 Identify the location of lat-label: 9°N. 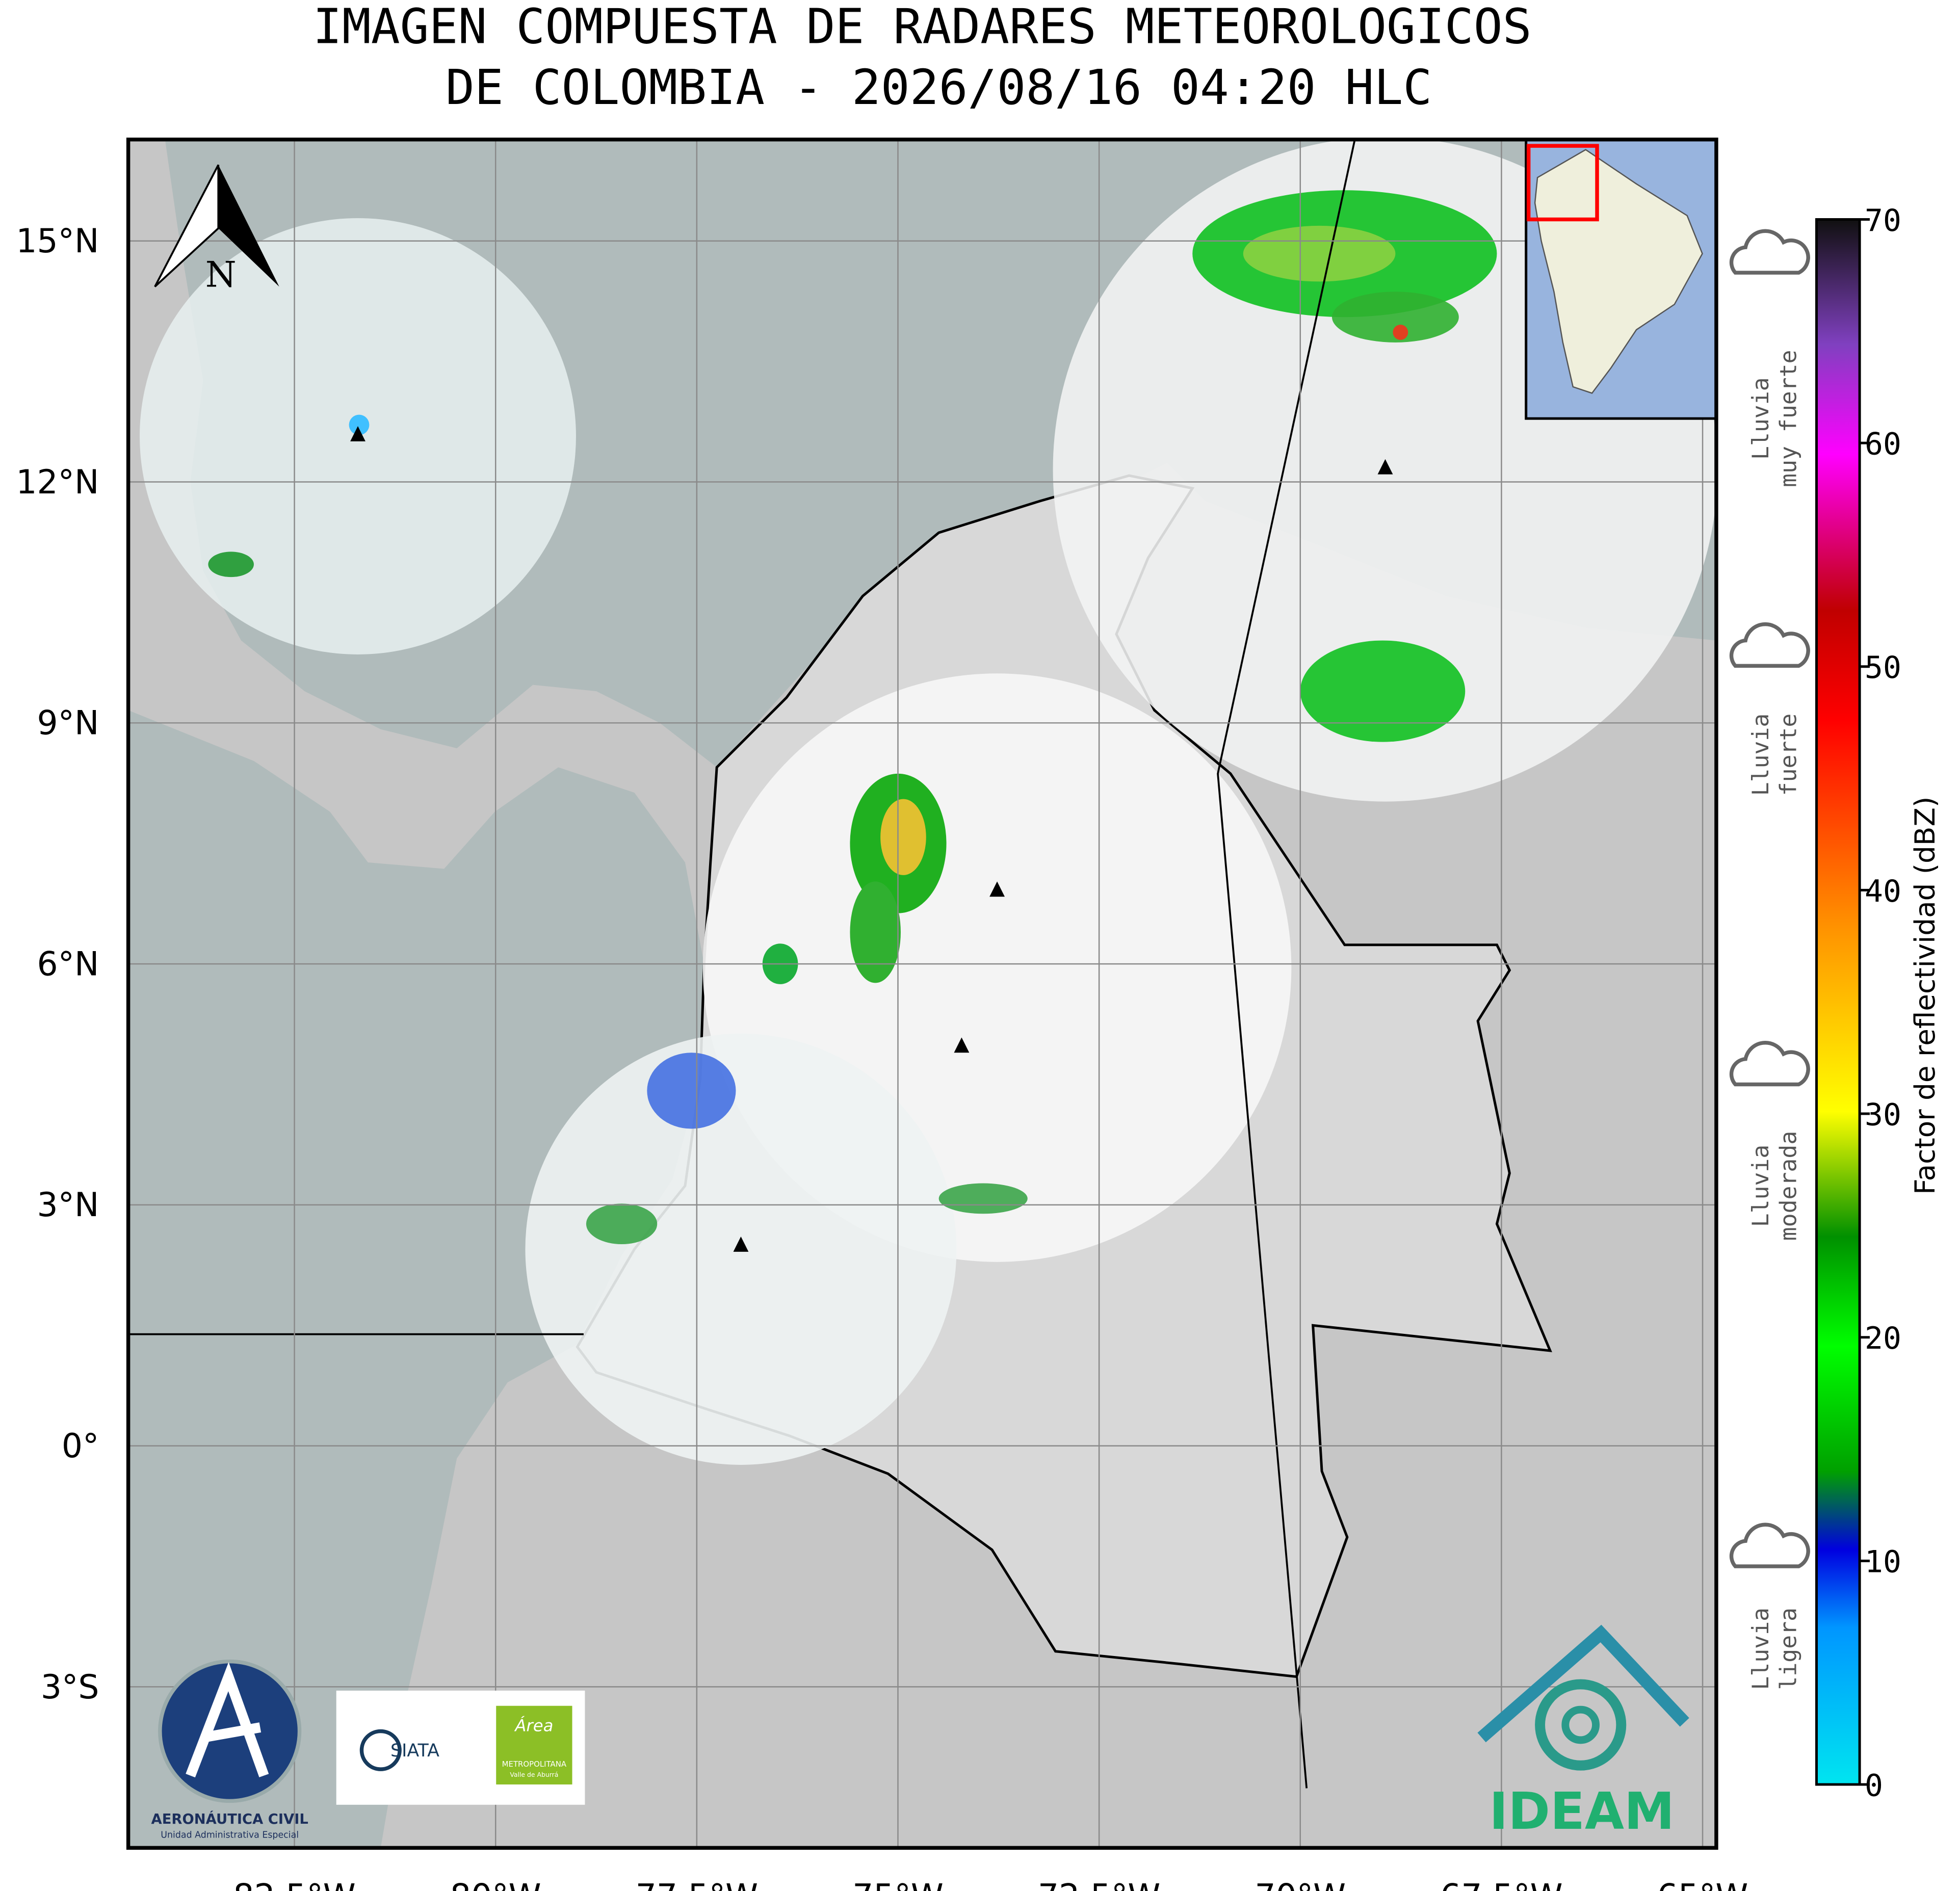
(68, 723).